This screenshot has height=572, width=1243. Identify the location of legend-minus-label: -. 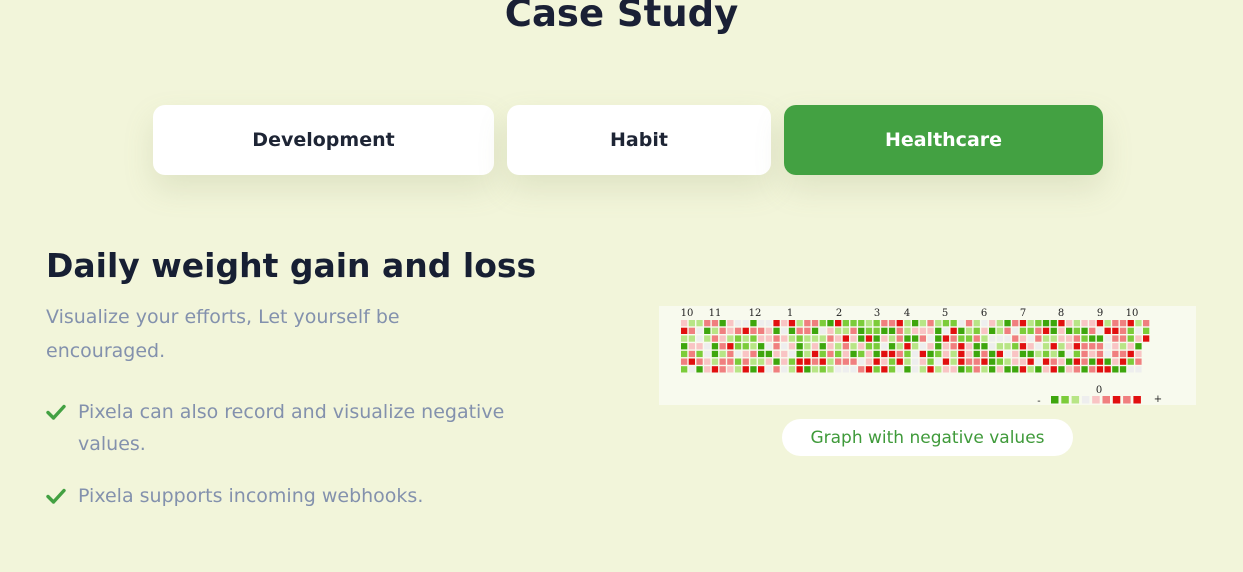
(1038, 400).